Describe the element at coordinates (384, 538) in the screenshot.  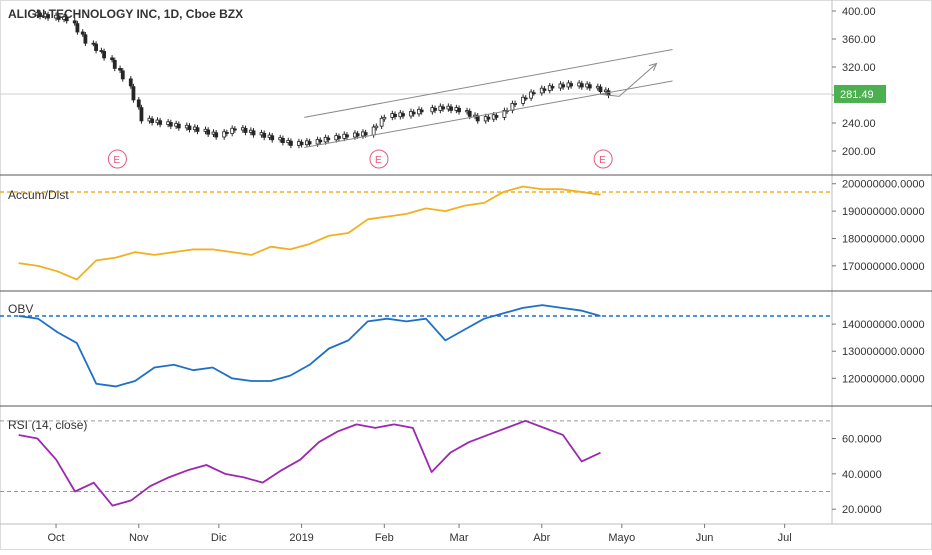
I see `time-tick-label: Feb` at that location.